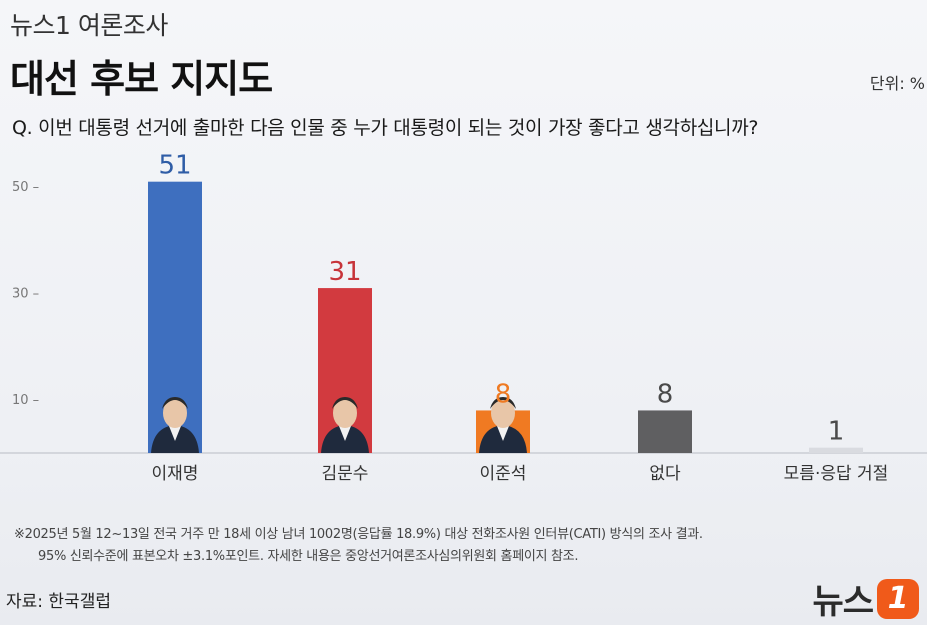 This screenshot has width=927, height=625. What do you see at coordinates (898, 598) in the screenshot?
I see `logo-mark: 1` at bounding box center [898, 598].